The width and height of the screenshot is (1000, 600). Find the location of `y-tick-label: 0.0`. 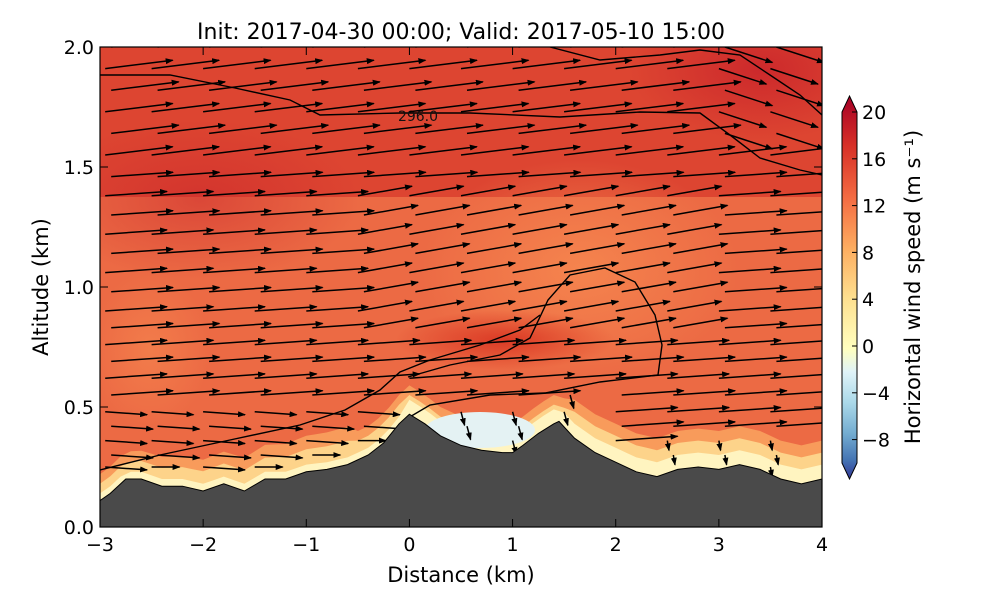

y-tick-label: 0.0 is located at coordinates (79, 528).